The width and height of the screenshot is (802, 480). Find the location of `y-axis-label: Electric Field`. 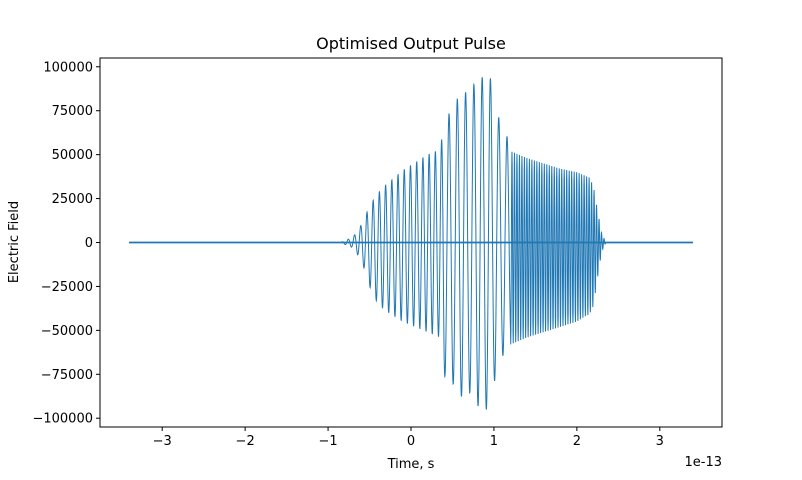

y-axis-label: Electric Field is located at coordinates (14, 242).